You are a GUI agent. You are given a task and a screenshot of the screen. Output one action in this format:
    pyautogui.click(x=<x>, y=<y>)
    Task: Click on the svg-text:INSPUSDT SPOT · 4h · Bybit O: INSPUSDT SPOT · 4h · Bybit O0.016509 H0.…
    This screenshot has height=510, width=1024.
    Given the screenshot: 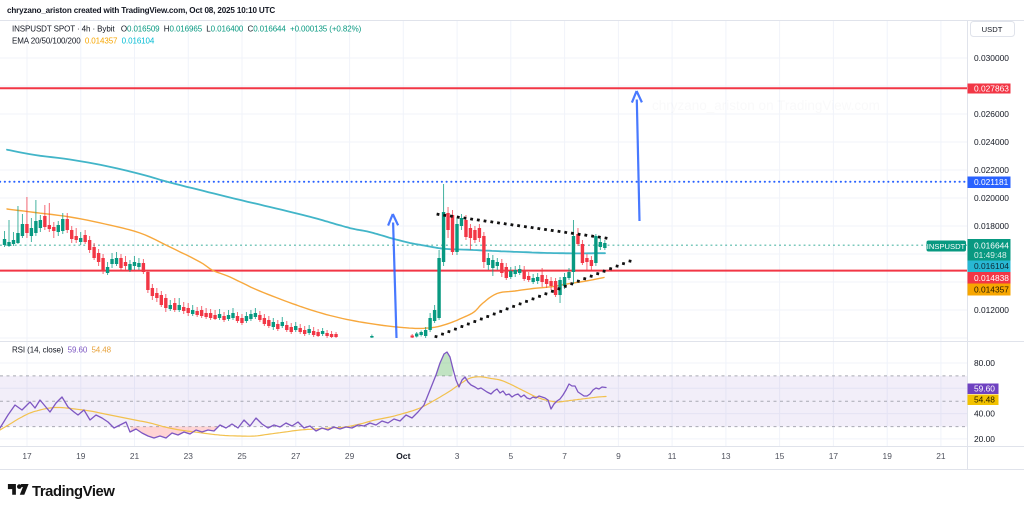 What is the action you would take?
    pyautogui.click(x=187, y=29)
    